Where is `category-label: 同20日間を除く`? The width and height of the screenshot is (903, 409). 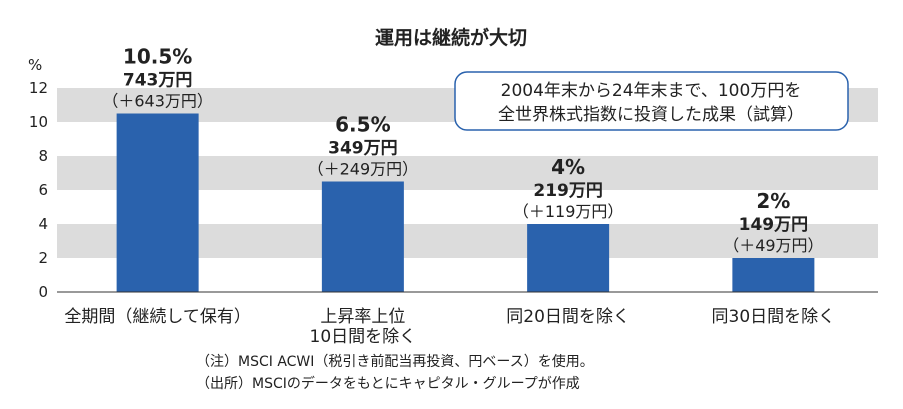
category-label: 同20日間を除く is located at coordinates (568, 317).